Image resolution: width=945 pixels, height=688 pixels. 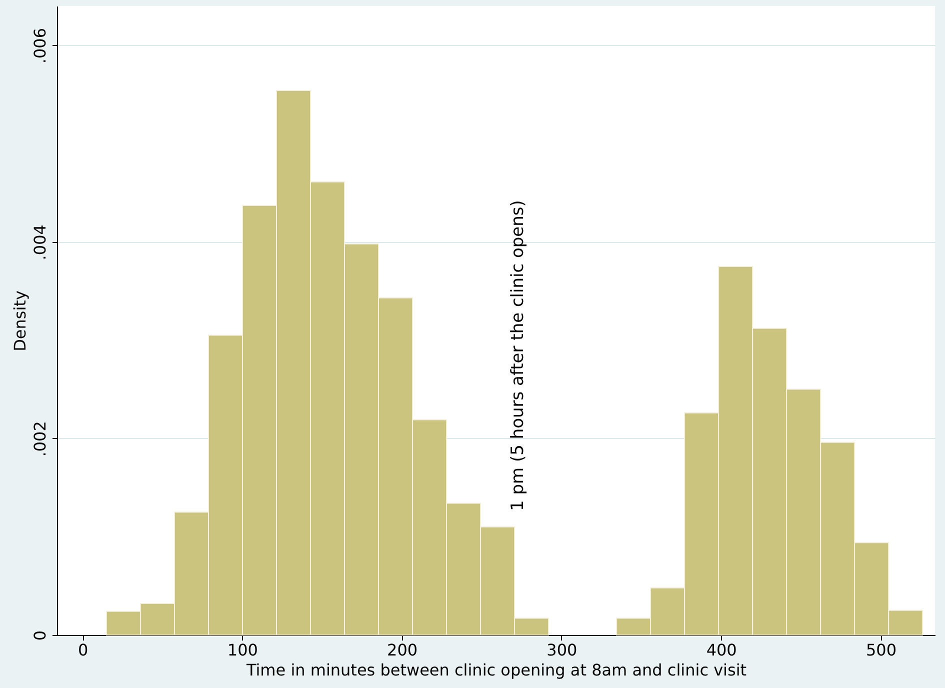 I want to click on x-tick-label: 200, so click(x=402, y=650).